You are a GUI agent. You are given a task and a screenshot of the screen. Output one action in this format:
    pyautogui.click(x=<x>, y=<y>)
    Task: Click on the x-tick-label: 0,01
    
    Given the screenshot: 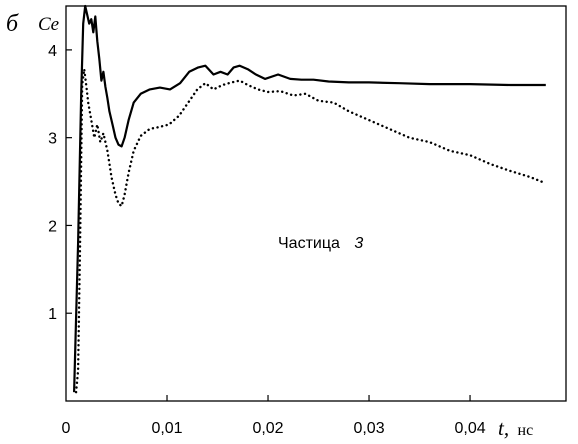 What is the action you would take?
    pyautogui.click(x=166, y=428)
    